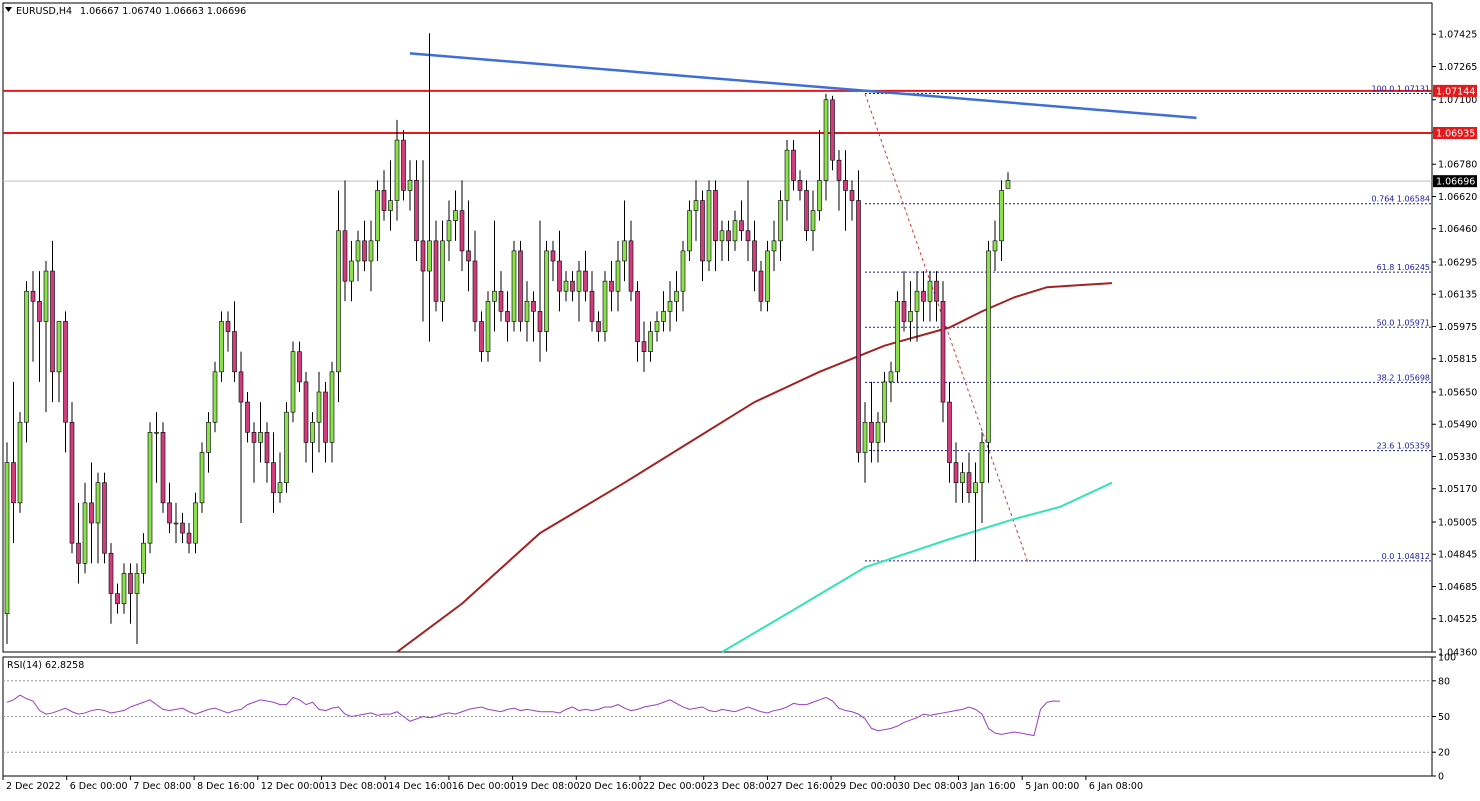 Image resolution: width=1480 pixels, height=801 pixels. Describe the element at coordinates (1457, 522) in the screenshot. I see `price-tick-label: 1.05005` at that location.